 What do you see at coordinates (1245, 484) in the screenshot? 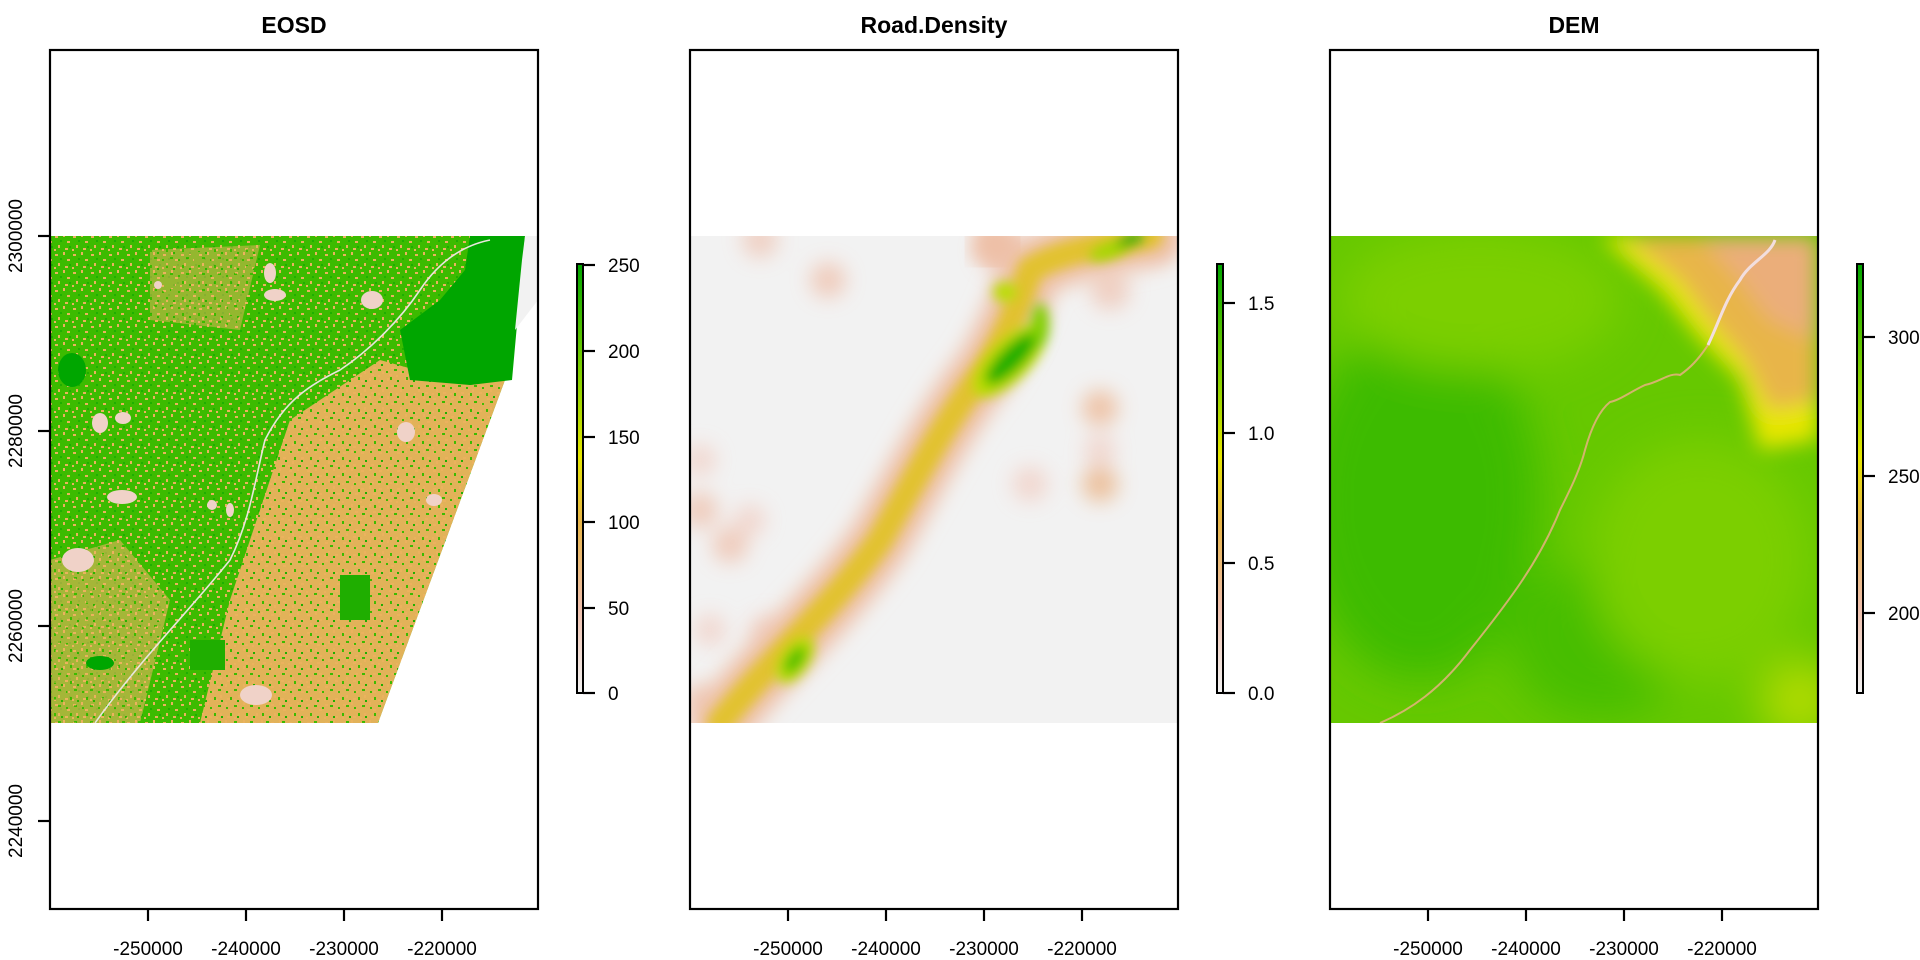
I see `colorbar-legend: 1.5 1.0 0.5 0.0` at bounding box center [1245, 484].